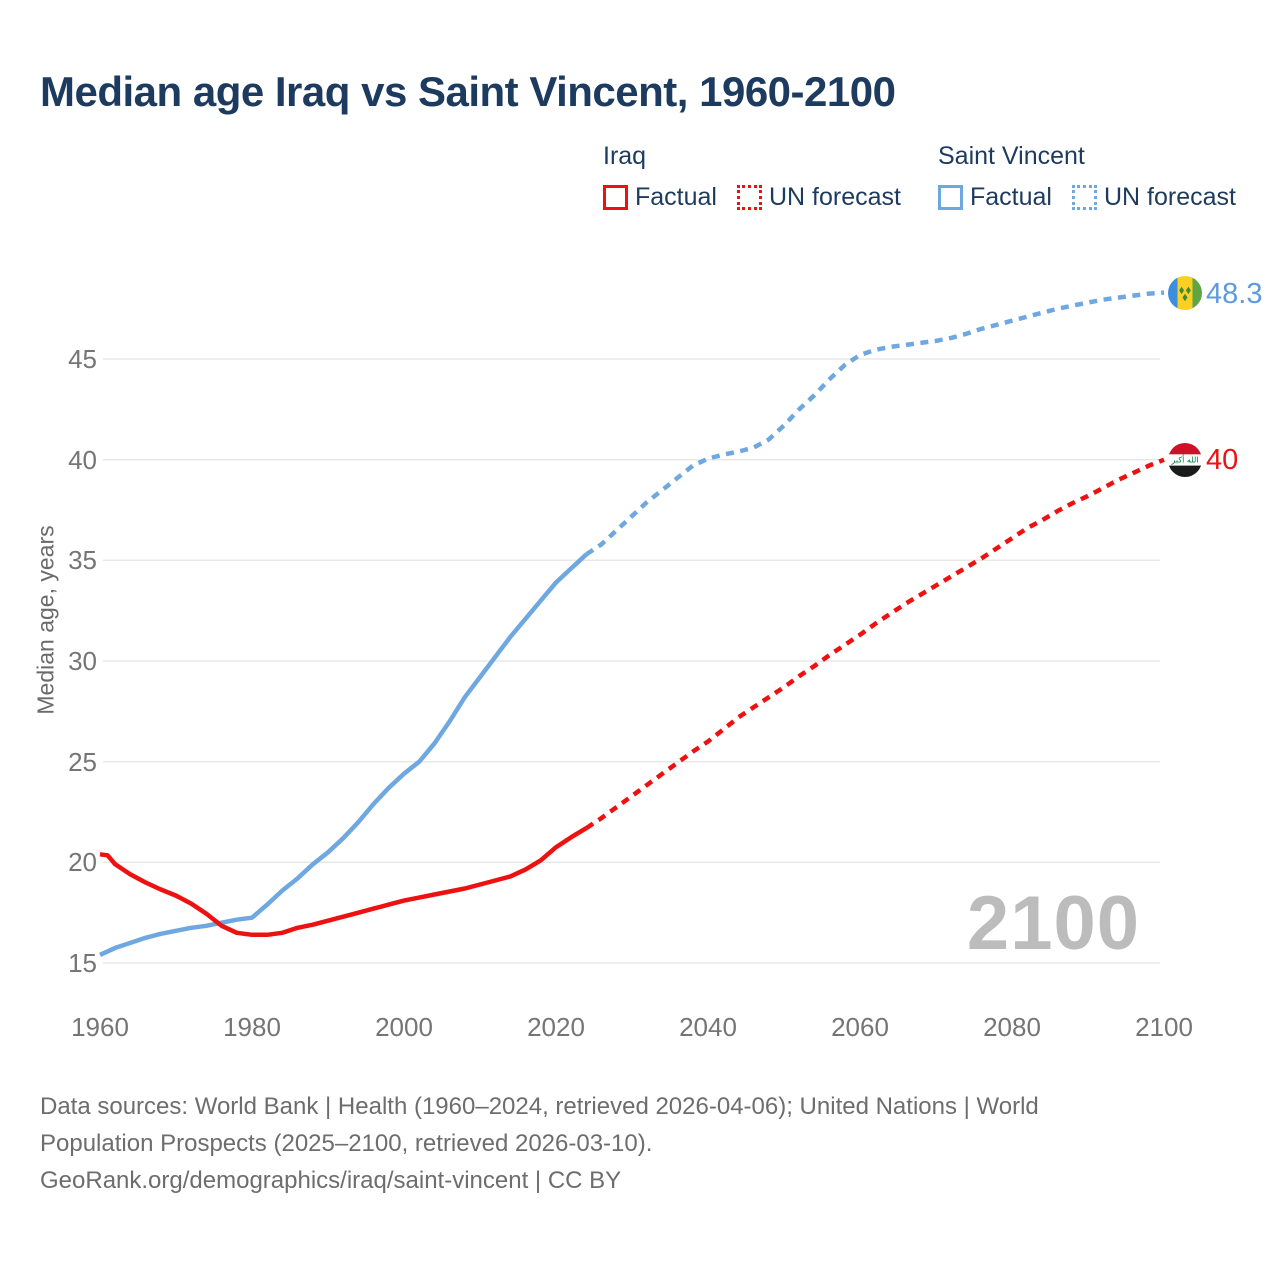 The height and width of the screenshot is (1280, 1280). Describe the element at coordinates (752, 177) in the screenshot. I see `legend-group-iraq: Iraq Factual UN forecast` at that location.